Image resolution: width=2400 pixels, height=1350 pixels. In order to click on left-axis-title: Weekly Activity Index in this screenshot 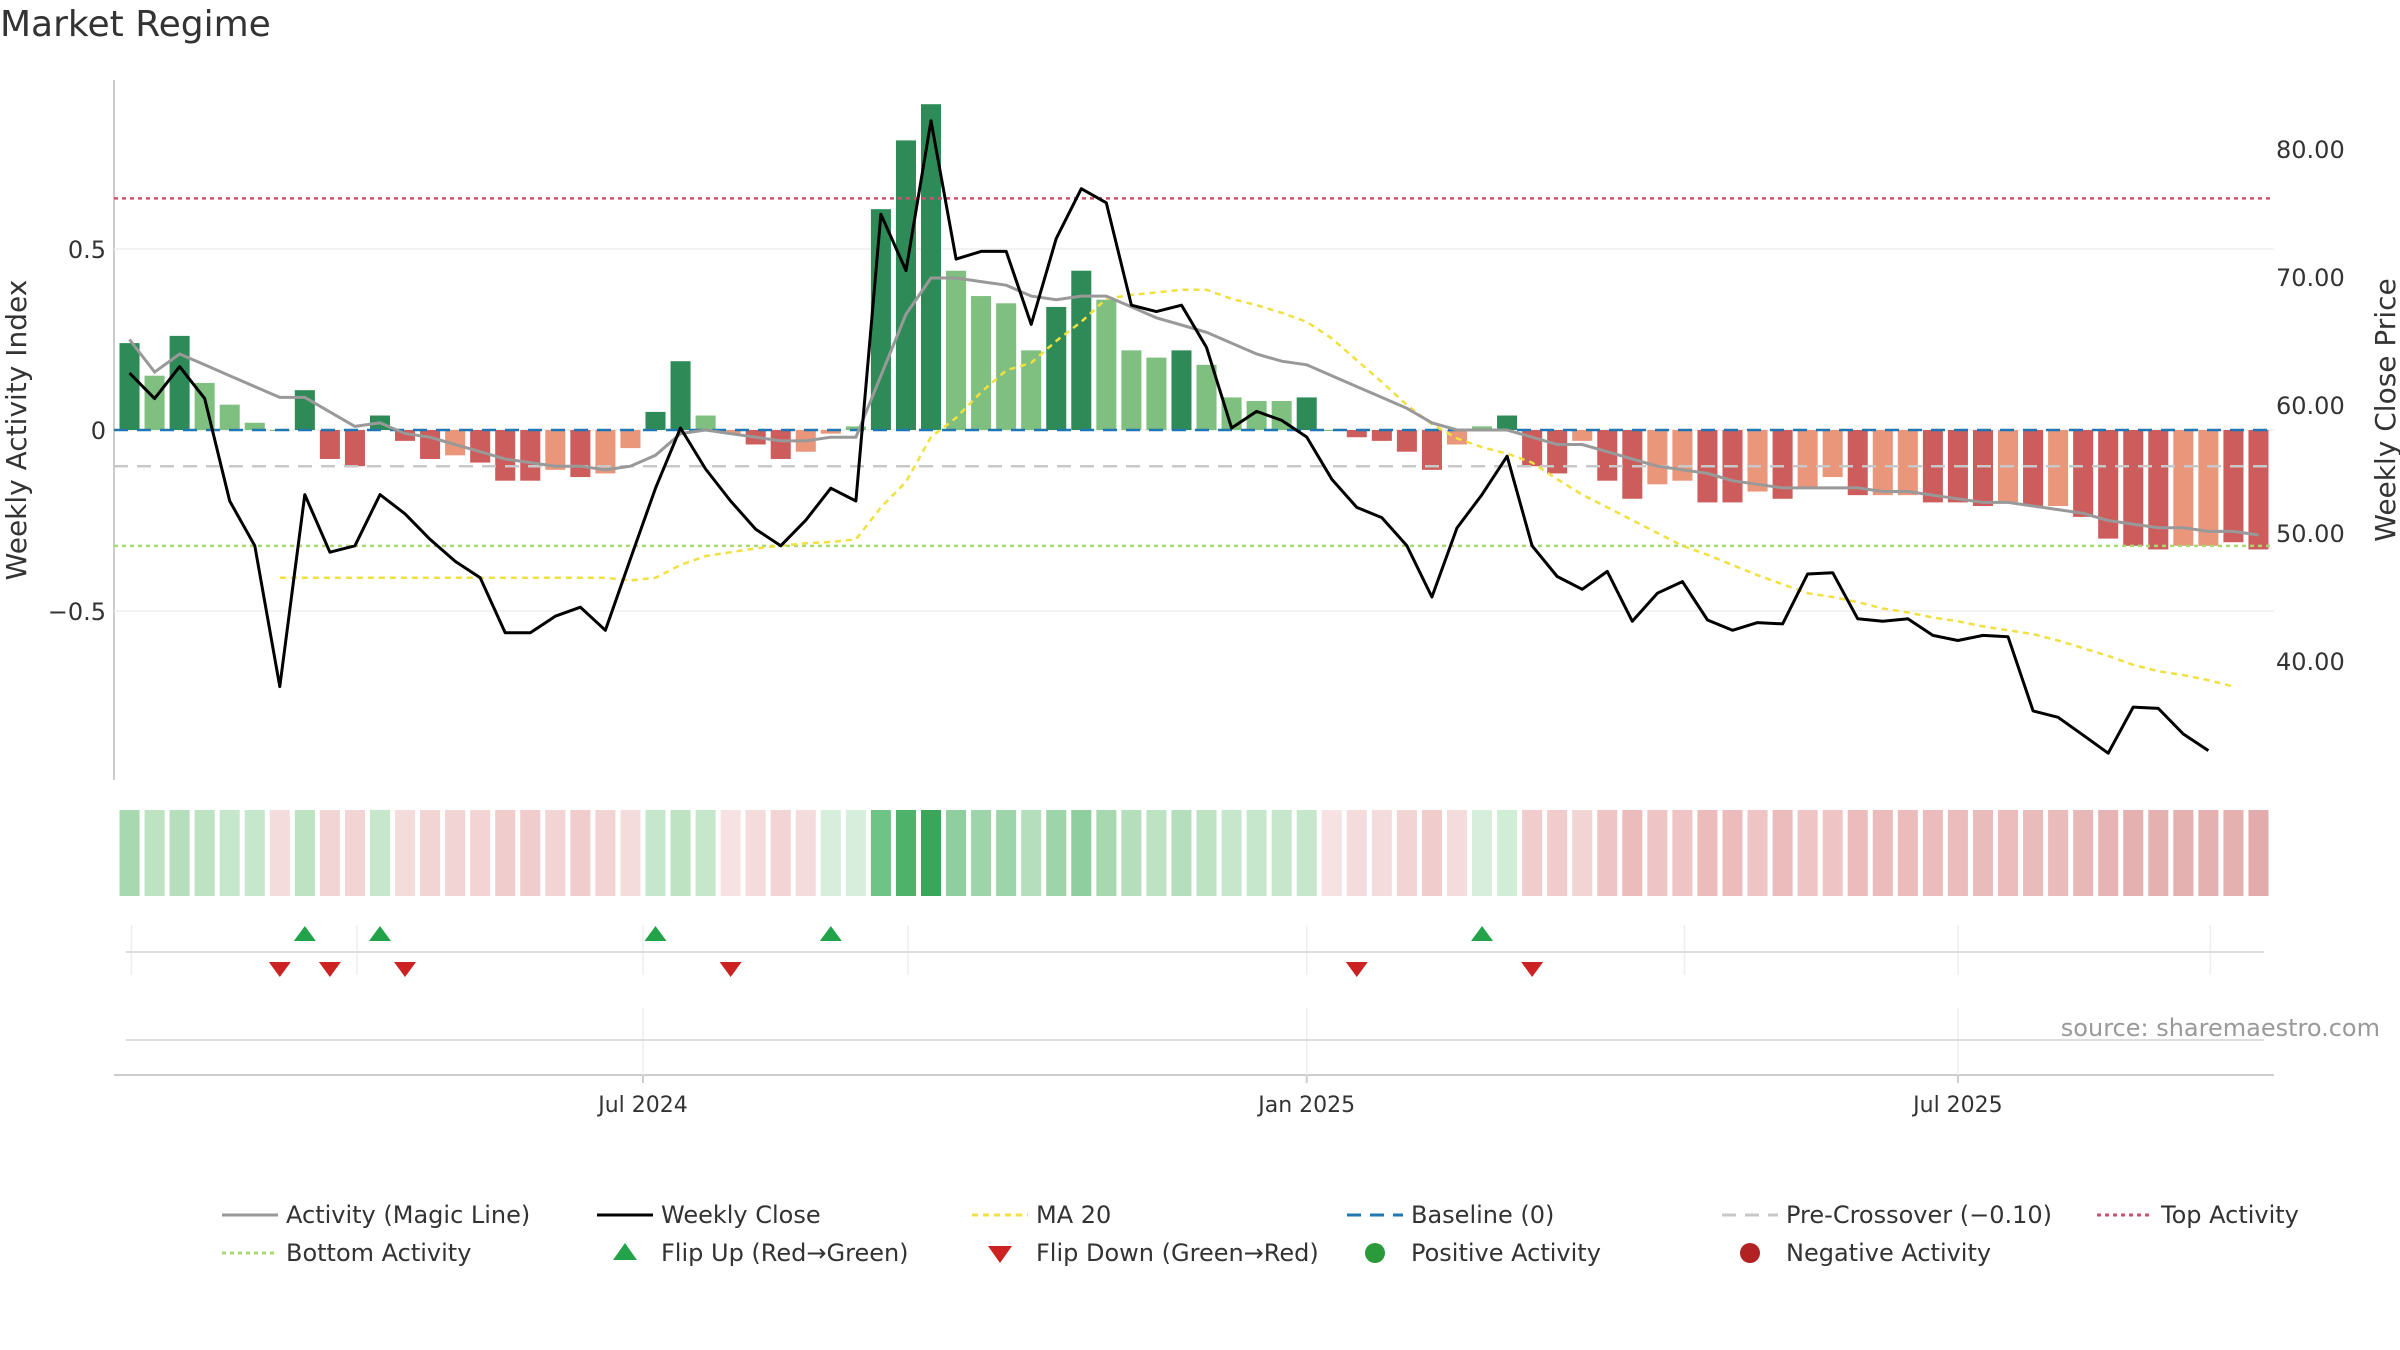, I will do `click(16, 430)`.